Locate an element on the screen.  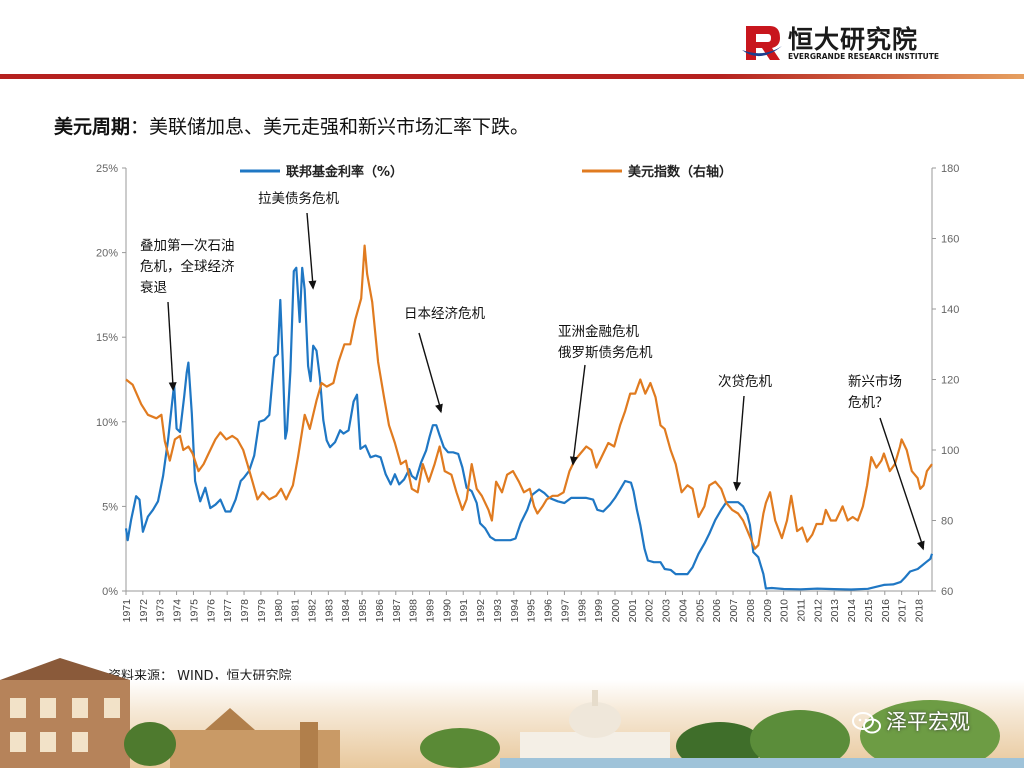
slide-title: 美元周期：美联储加息、美元走强和新兴市场汇率下跌。 is located at coordinates (291, 125).